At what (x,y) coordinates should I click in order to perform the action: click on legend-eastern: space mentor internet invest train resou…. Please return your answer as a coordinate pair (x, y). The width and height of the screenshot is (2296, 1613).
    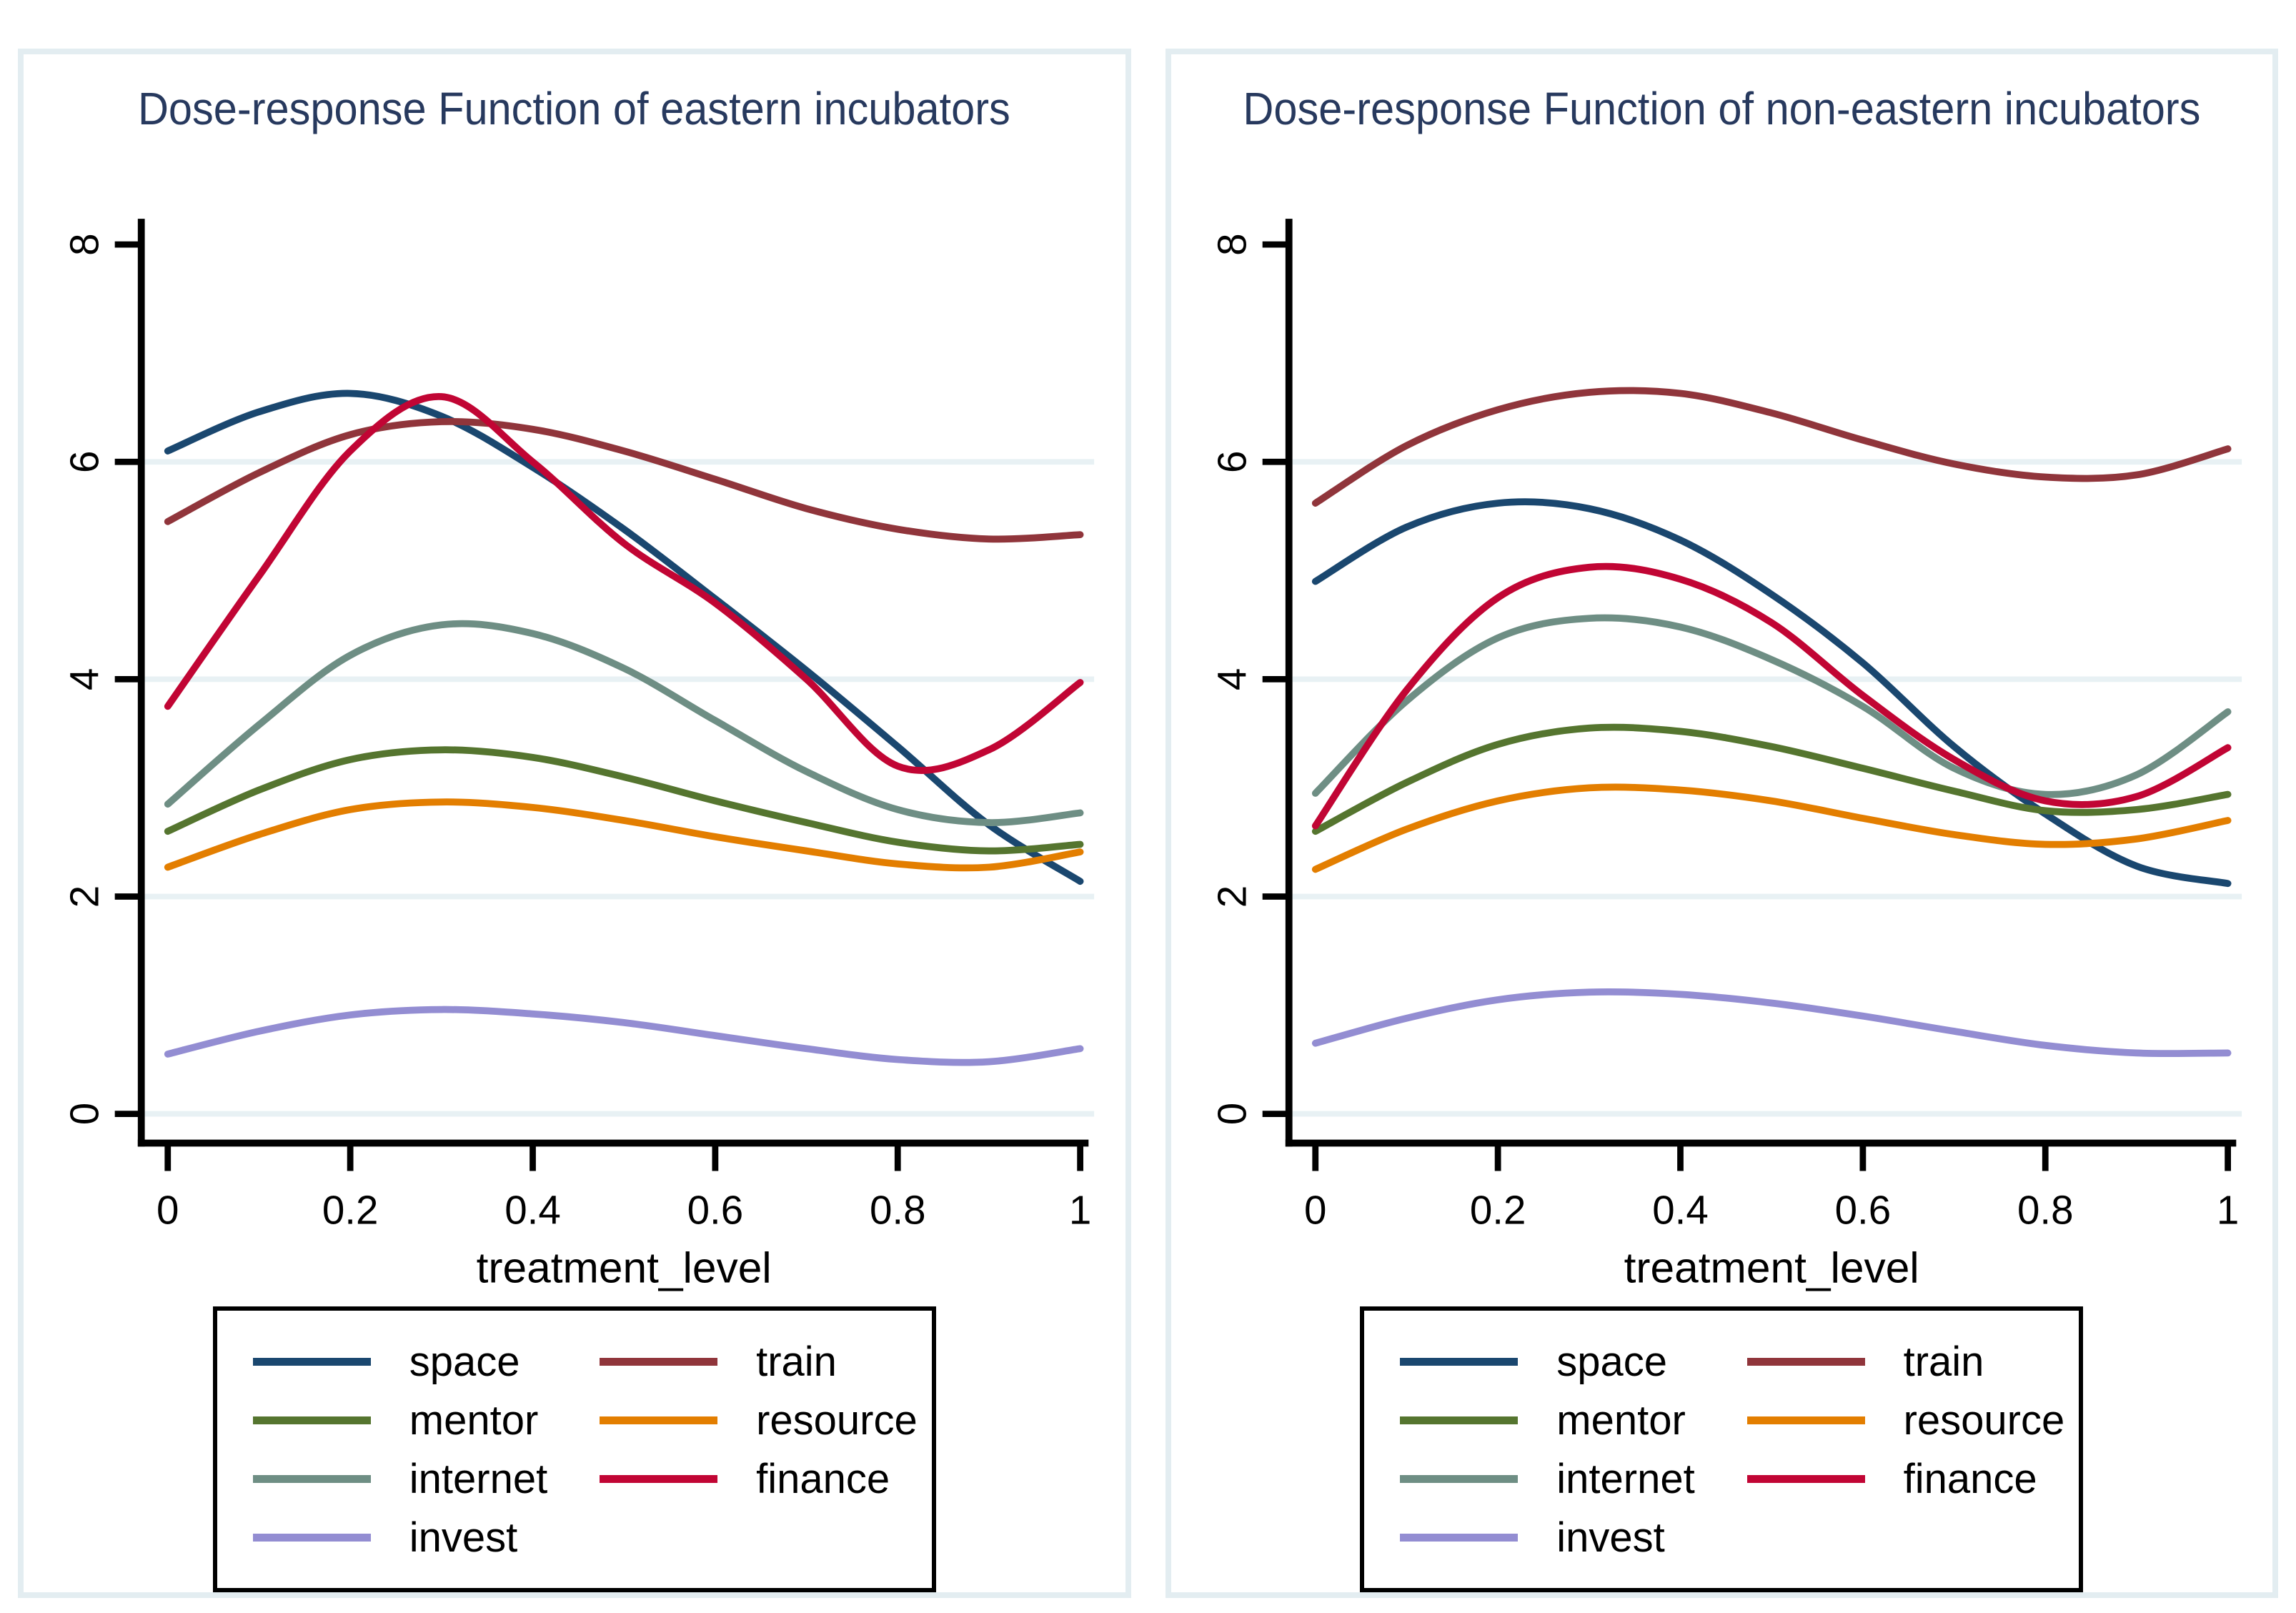
    Looking at the image, I should click on (574, 1449).